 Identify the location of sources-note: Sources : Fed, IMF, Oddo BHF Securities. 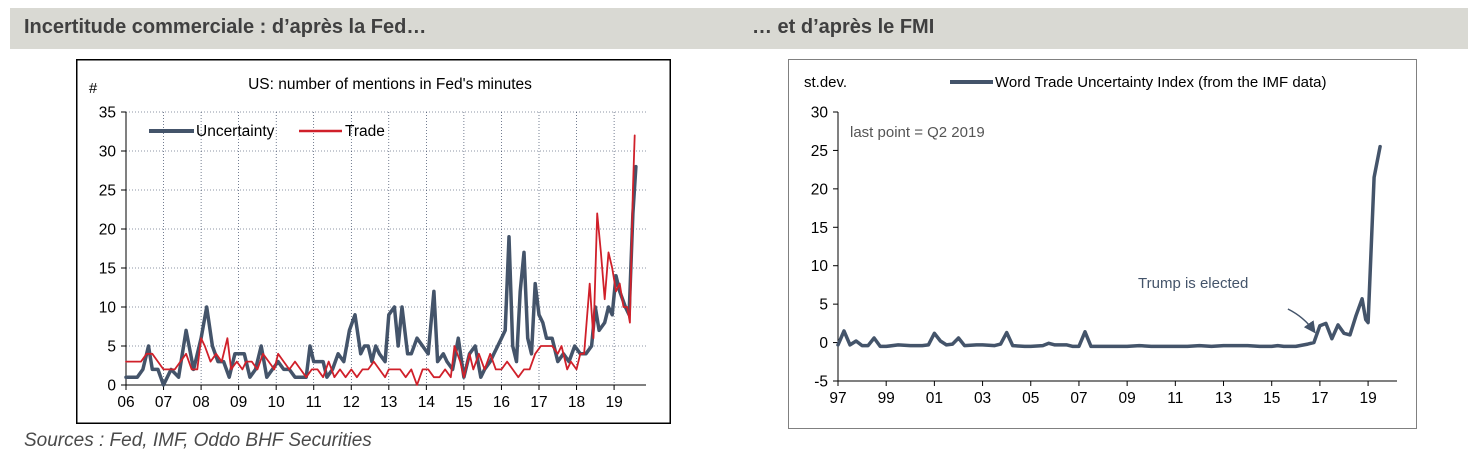
(198, 440).